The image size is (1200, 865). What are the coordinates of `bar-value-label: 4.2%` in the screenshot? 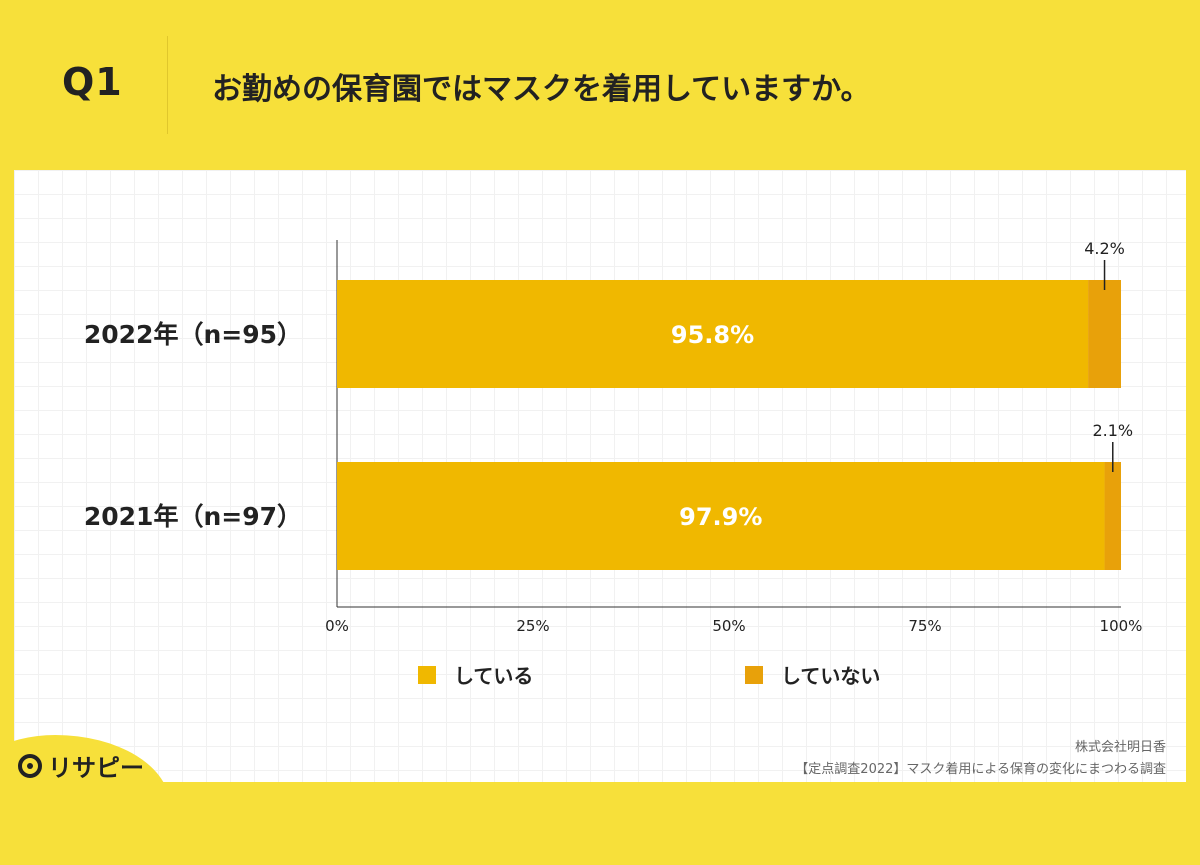 It's located at (1104, 248).